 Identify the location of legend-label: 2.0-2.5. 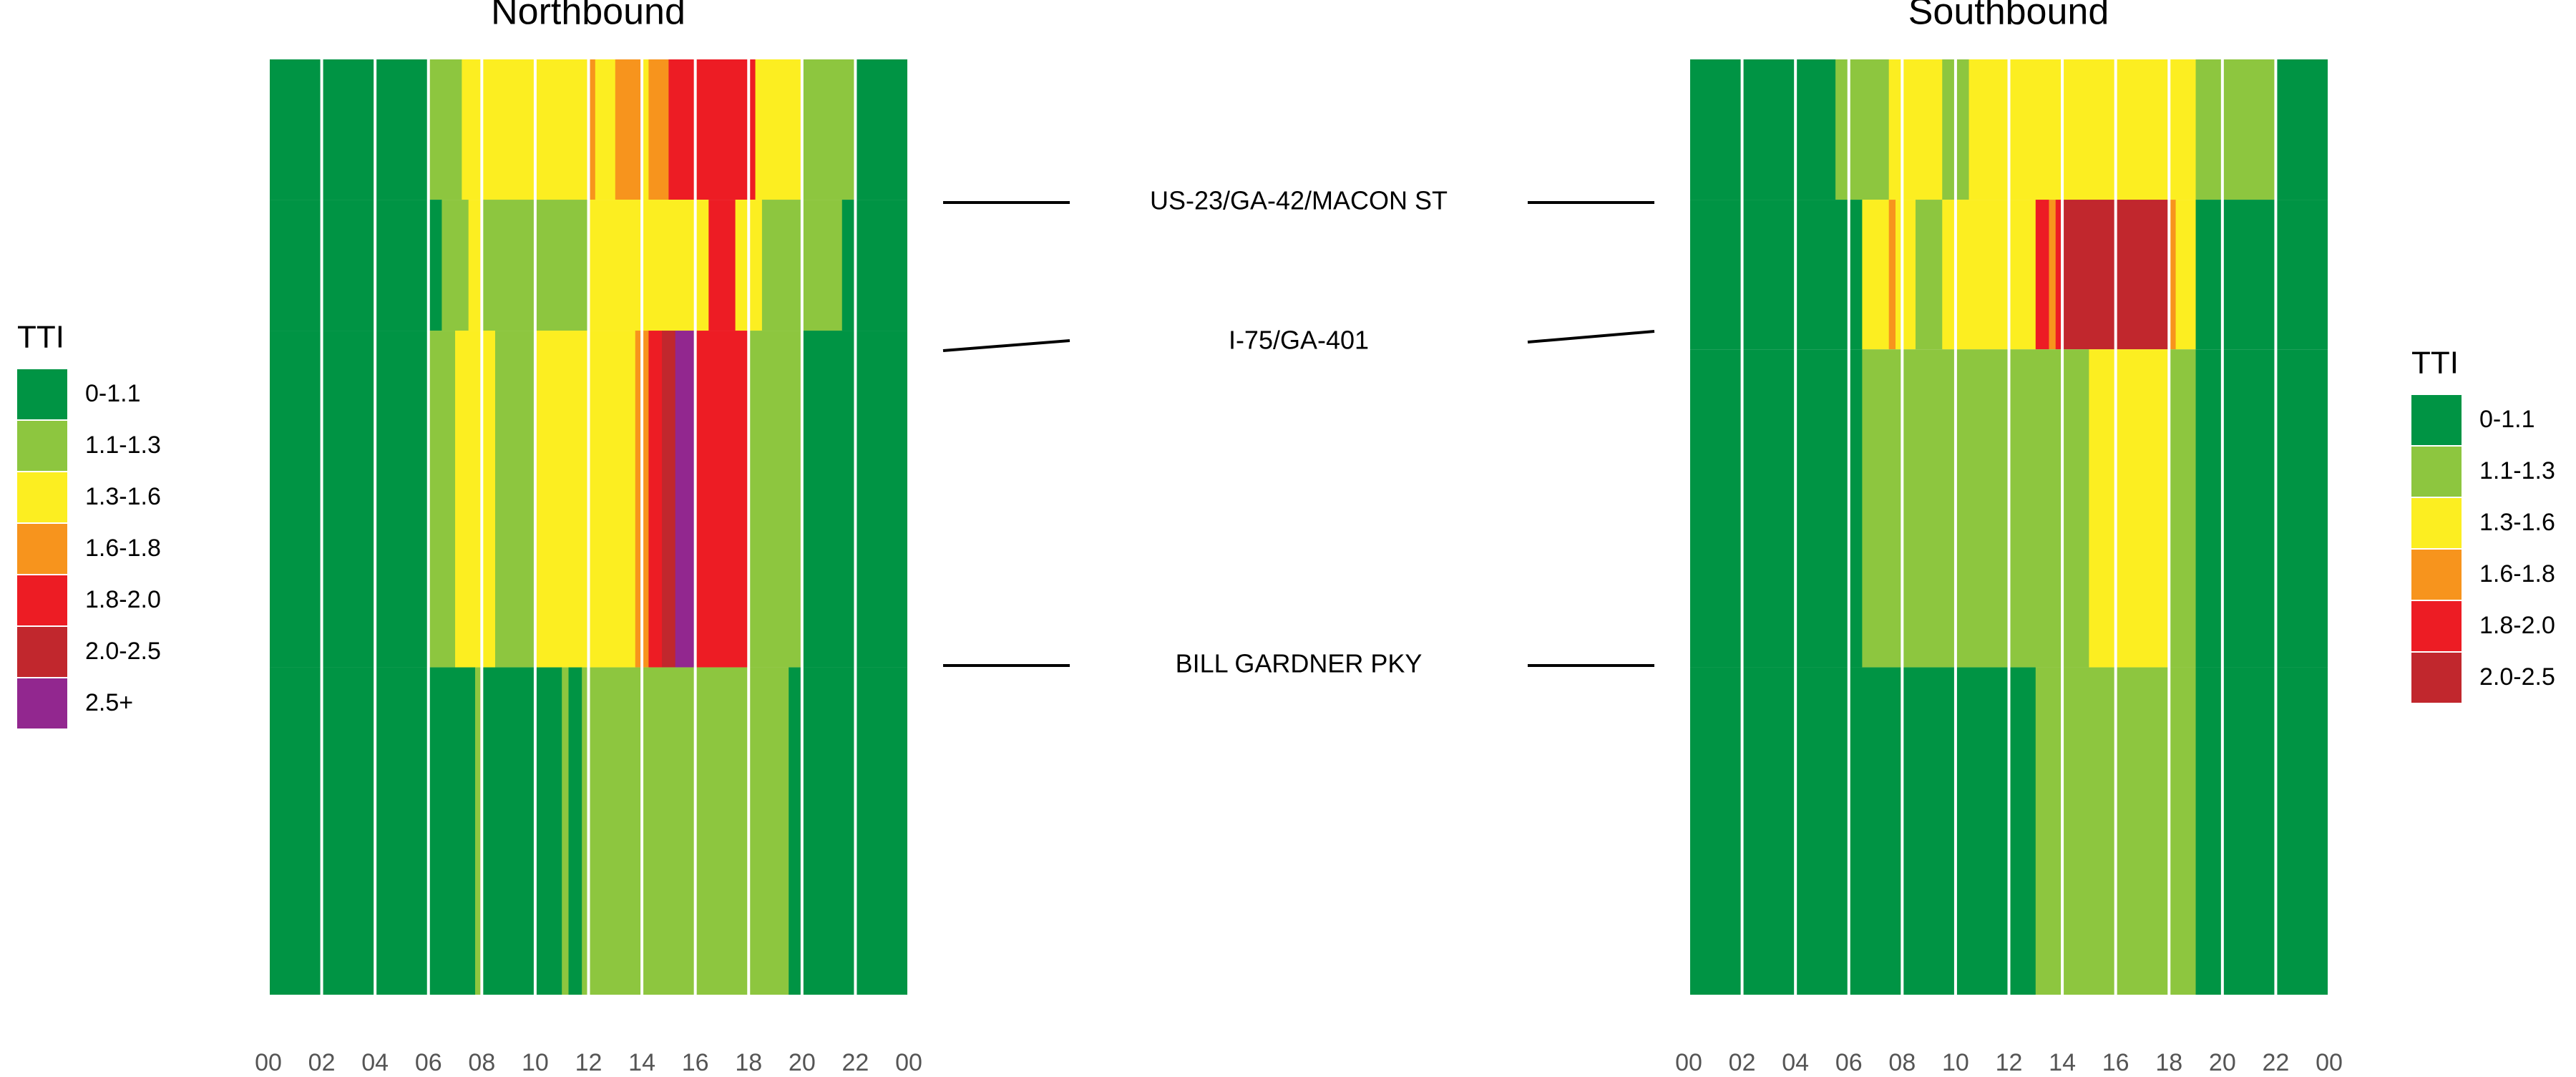
(123, 651).